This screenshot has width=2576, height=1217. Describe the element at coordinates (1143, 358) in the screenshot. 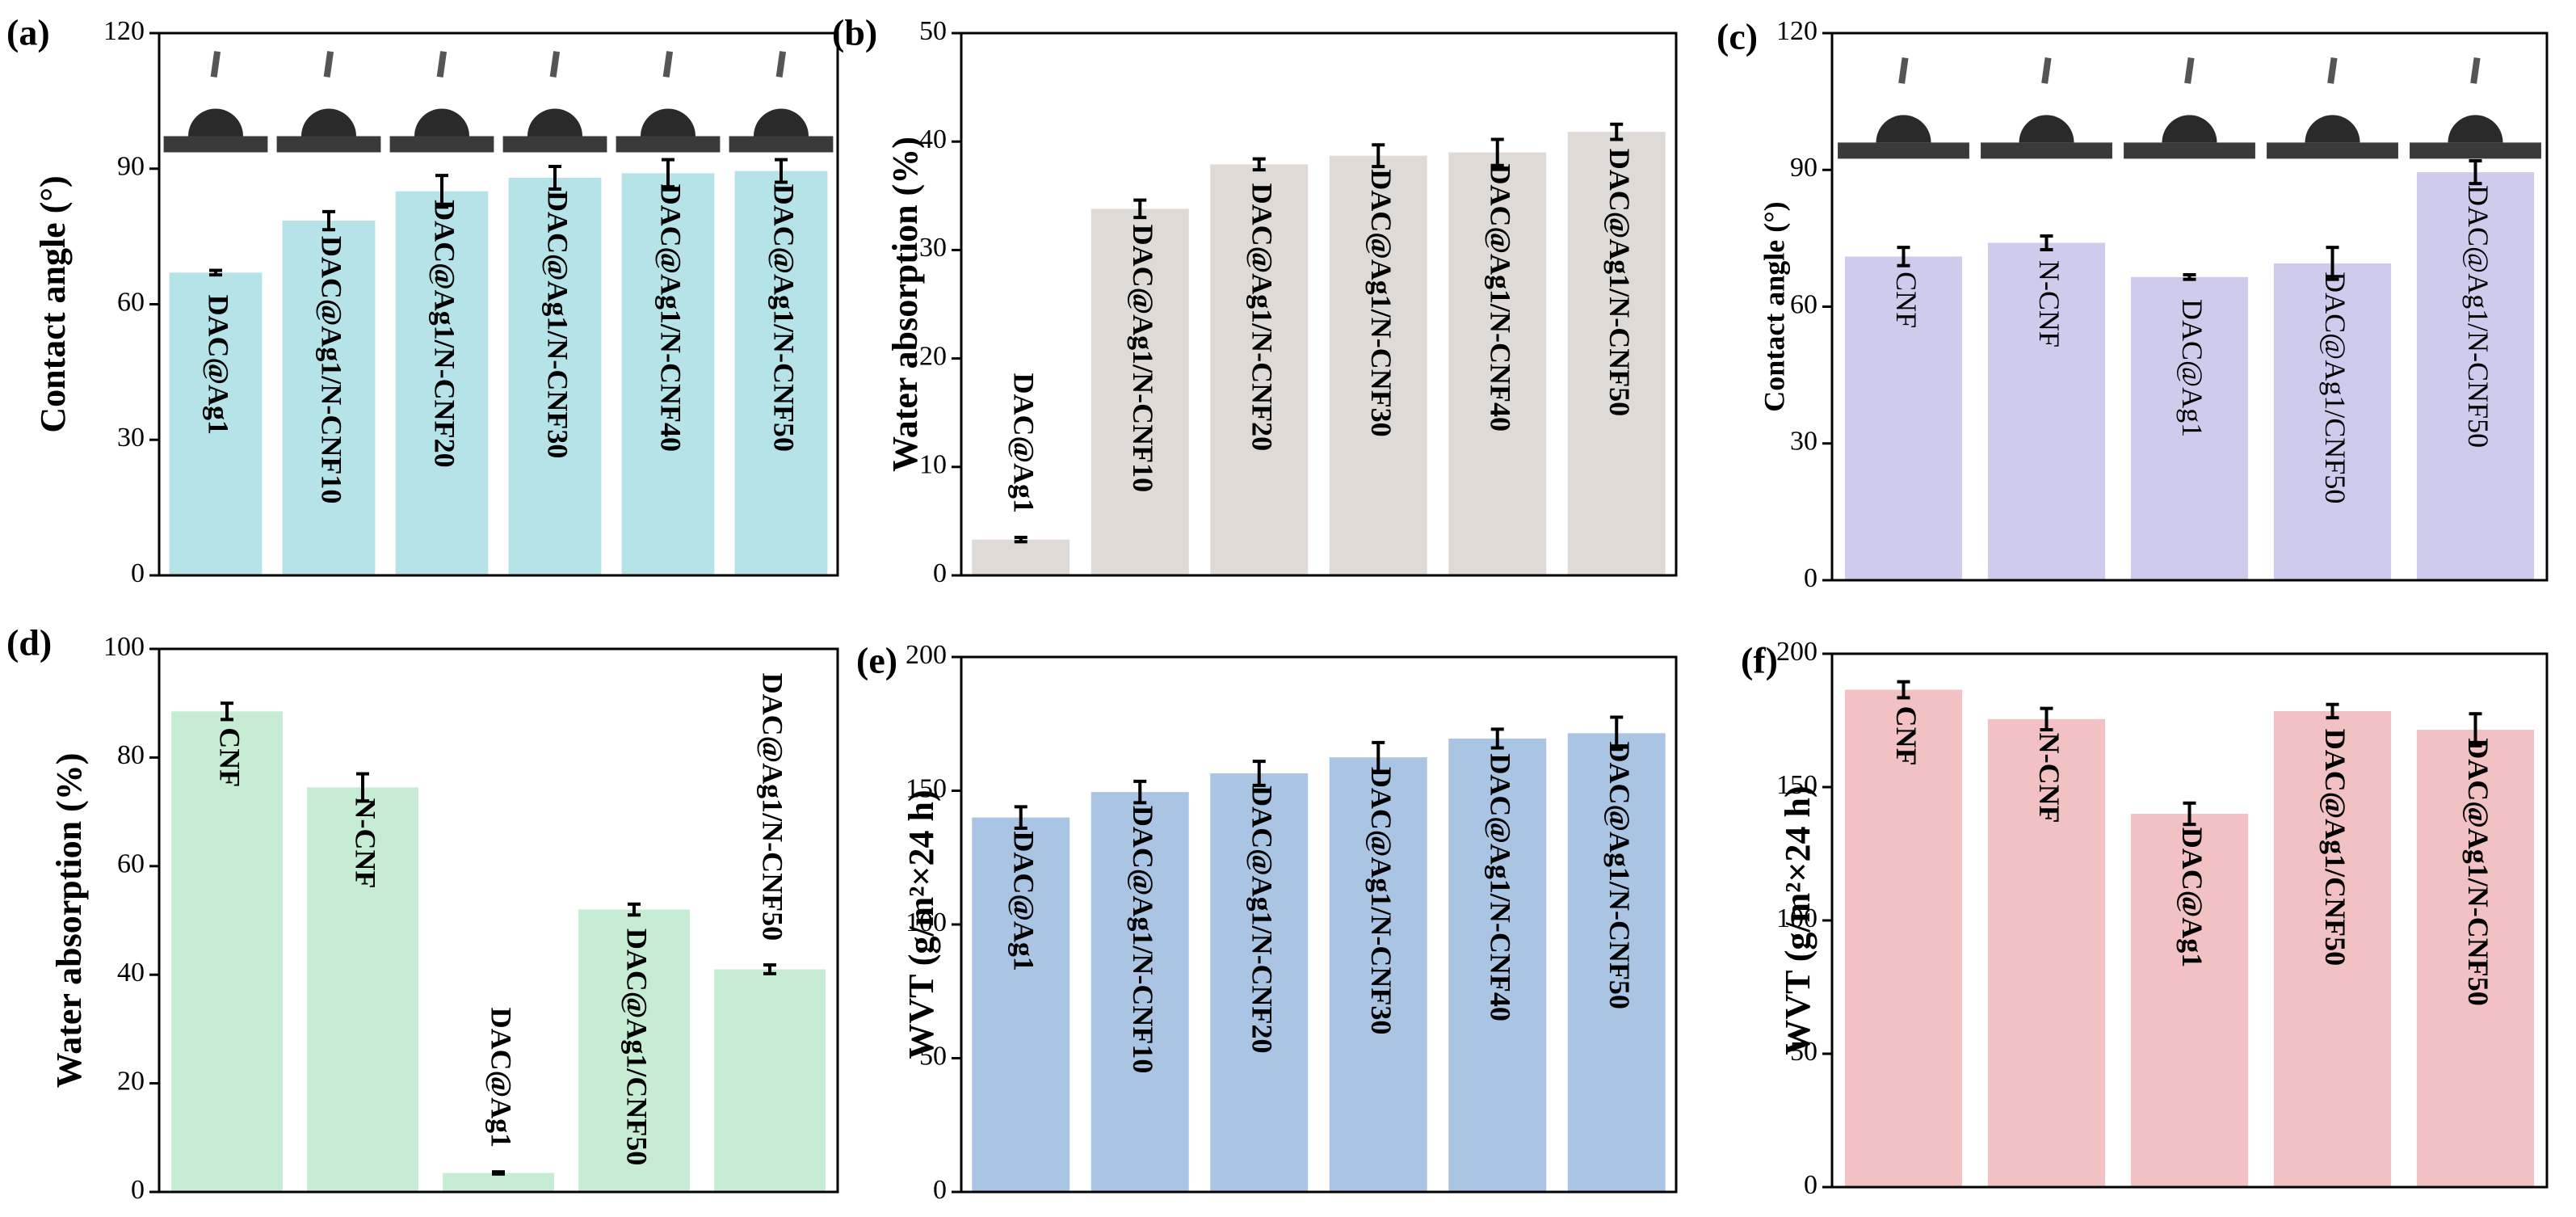

I see `category-label: DAC@Ag1/N-CNF10` at that location.